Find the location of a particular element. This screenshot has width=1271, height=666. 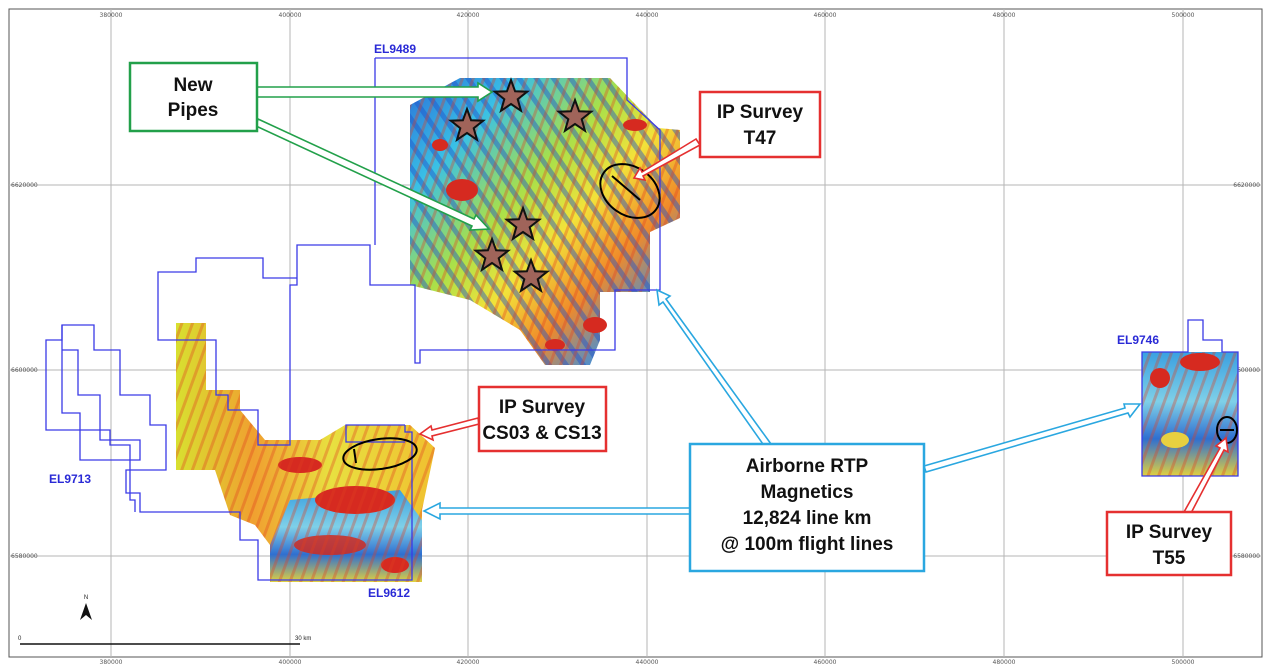

ip-t55-line-1: IP Survey is located at coordinates (1169, 532).